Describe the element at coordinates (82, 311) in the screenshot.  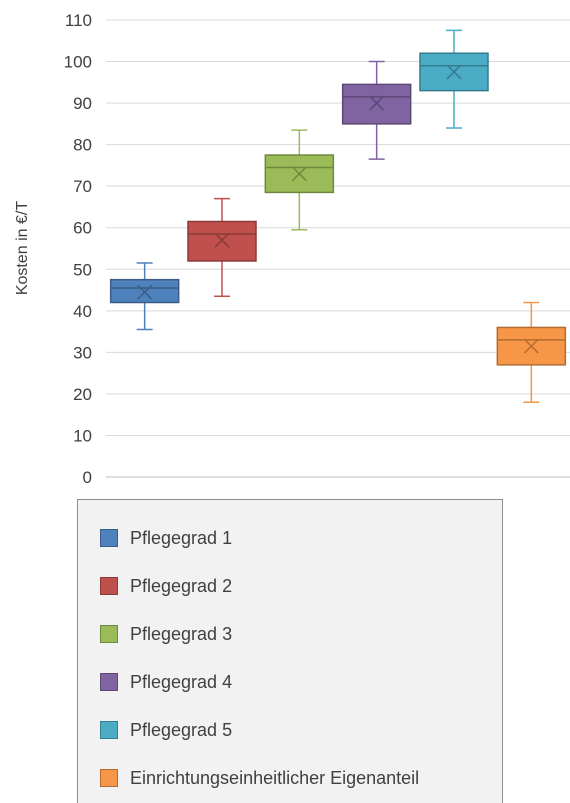
I see `y-tick-label-40: 40` at that location.